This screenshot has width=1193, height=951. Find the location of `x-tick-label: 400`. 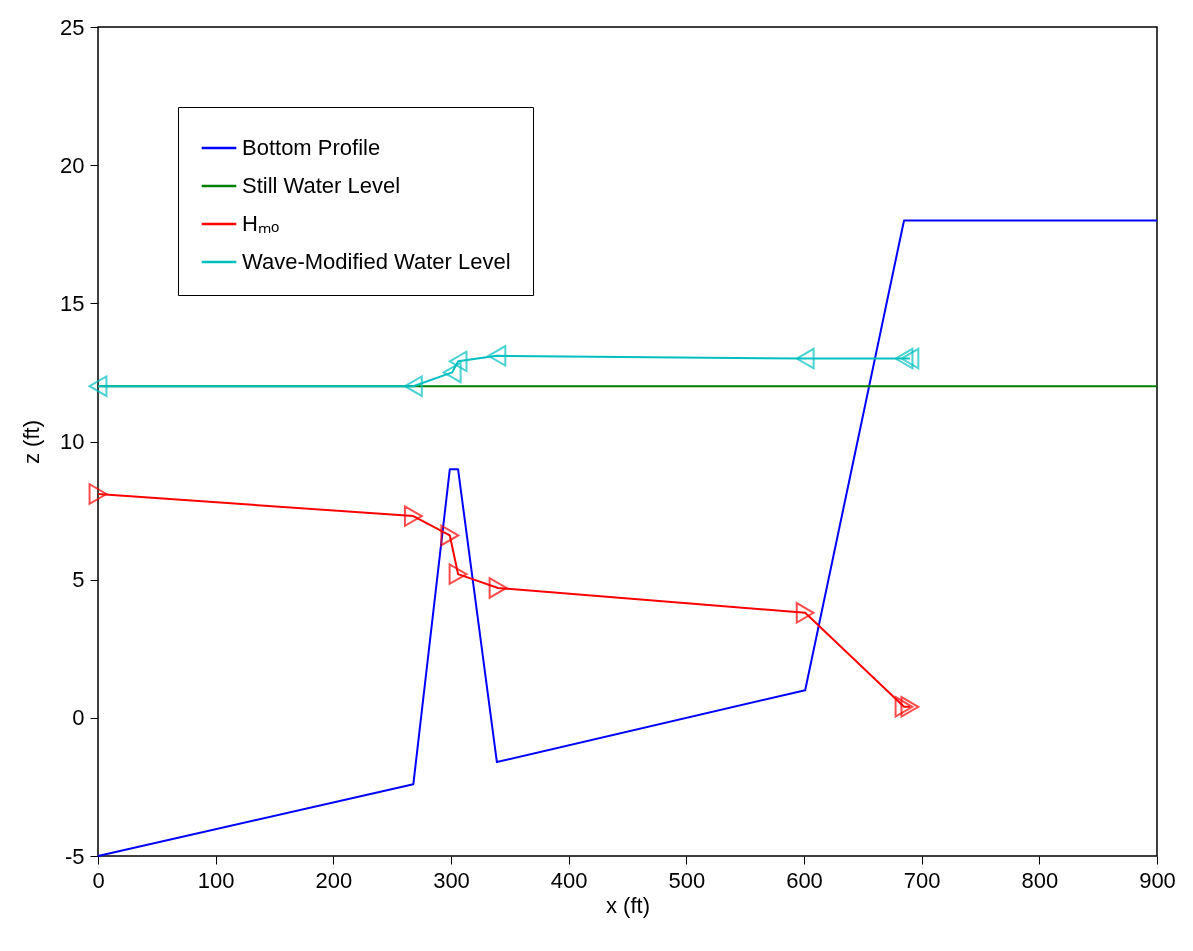

x-tick-label: 400 is located at coordinates (569, 880).